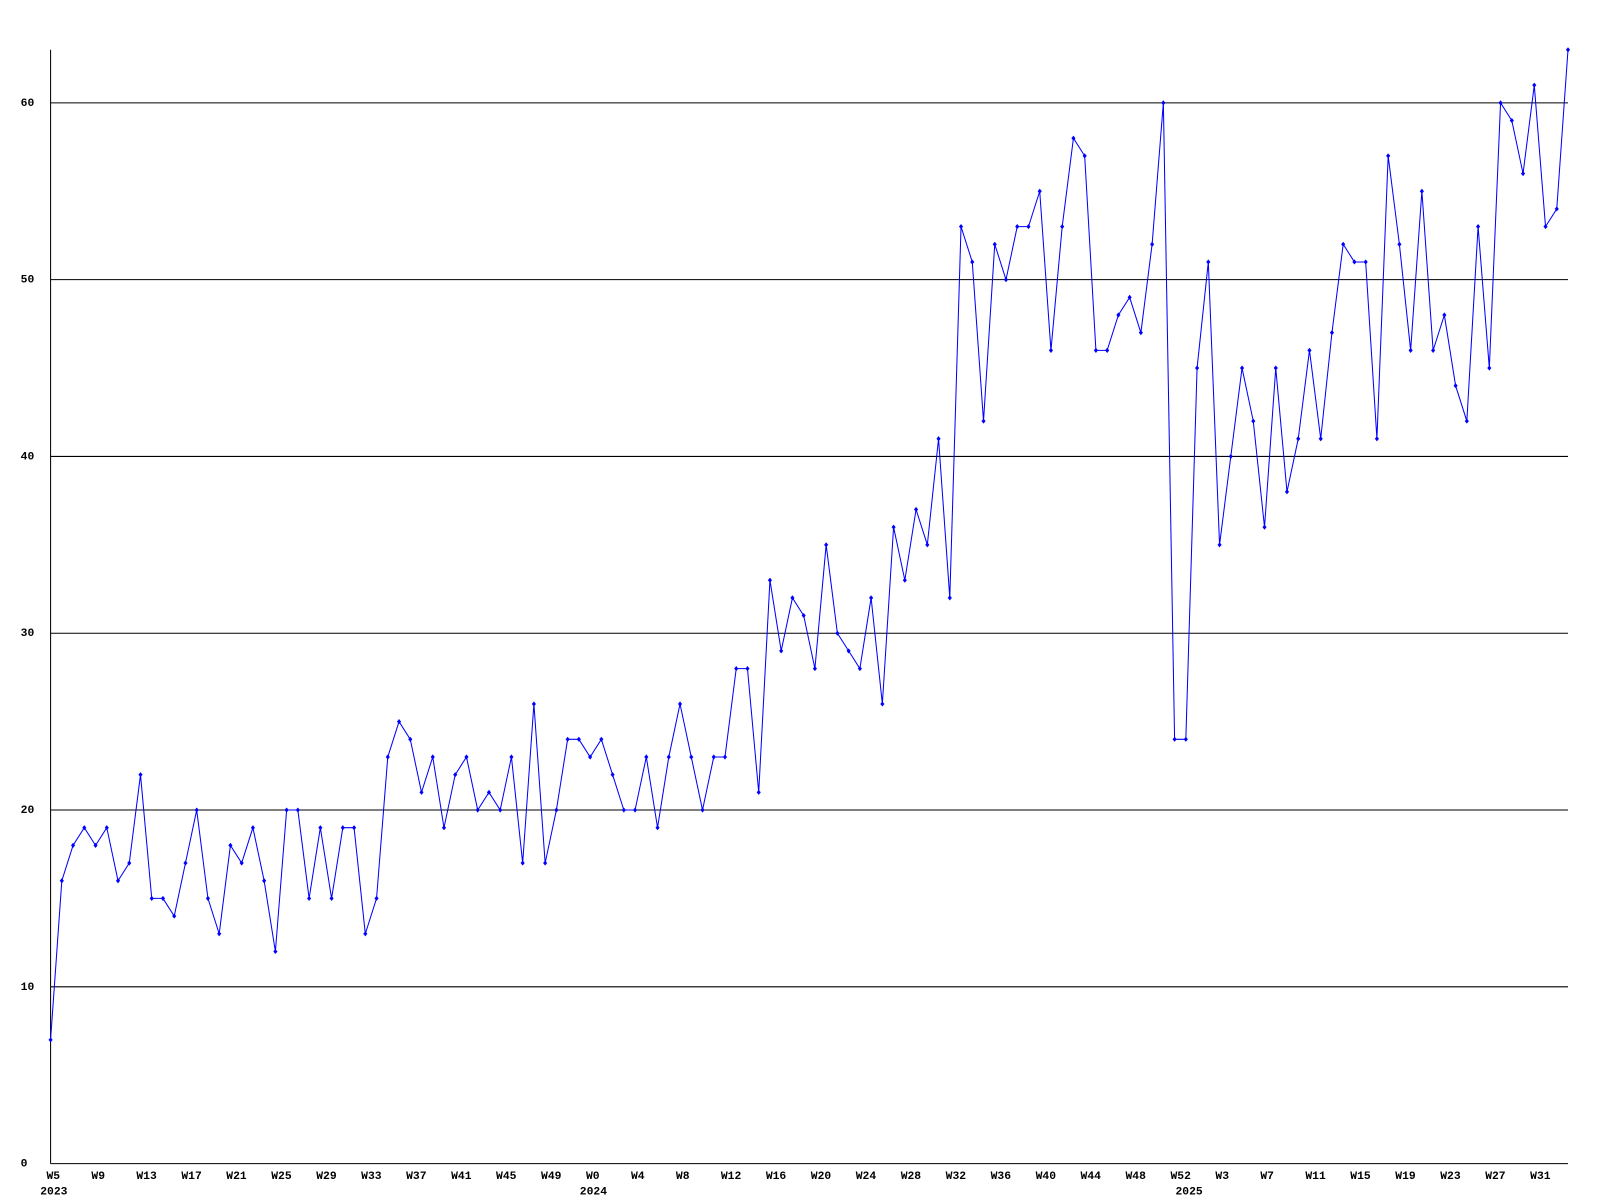 The width and height of the screenshot is (1600, 1200). What do you see at coordinates (28, 811) in the screenshot?
I see `y-tick-label: 20` at bounding box center [28, 811].